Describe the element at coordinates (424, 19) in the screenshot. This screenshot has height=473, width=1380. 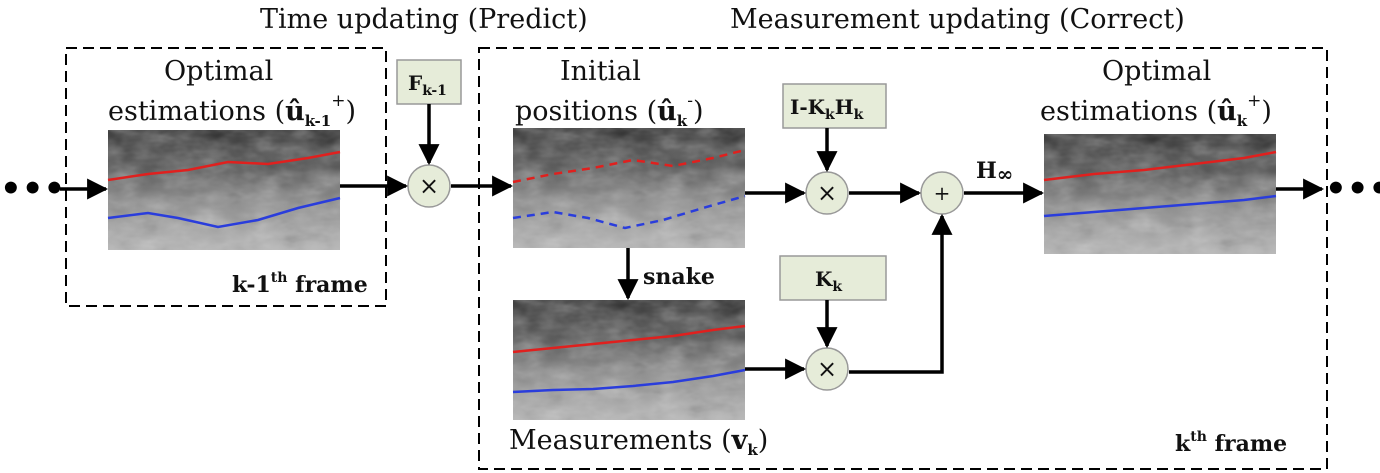
I see `header-predict: Time updating (Predict)` at that location.